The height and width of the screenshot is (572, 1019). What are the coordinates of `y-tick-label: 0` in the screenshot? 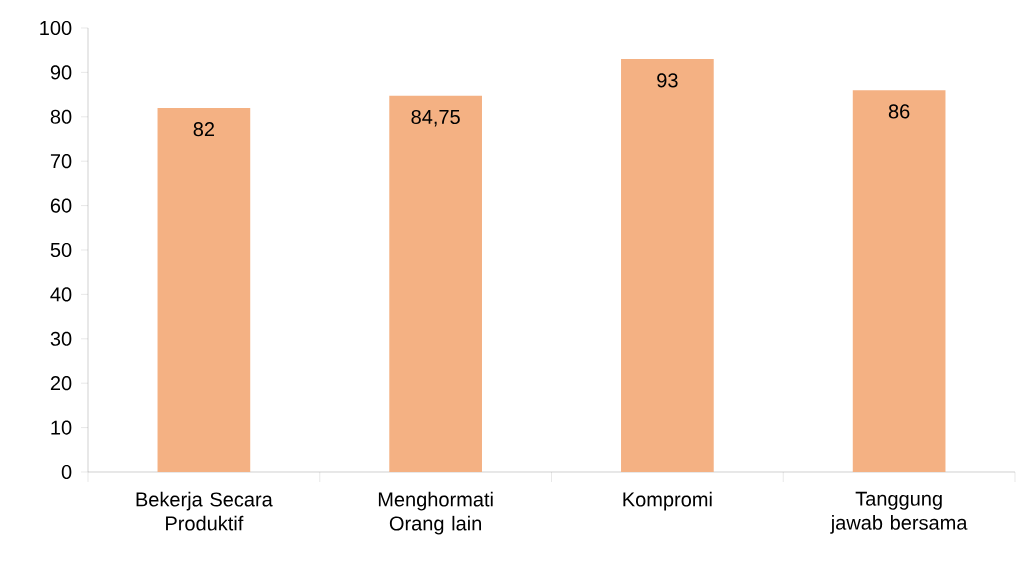 It's located at (66, 472).